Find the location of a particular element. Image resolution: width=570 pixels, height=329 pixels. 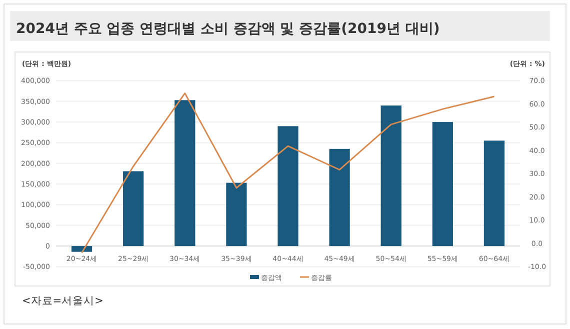

chart-title: 2024년 주요 업종 연령대별 소비 증감액 및 증감률(2019년 대비) is located at coordinates (228, 29).